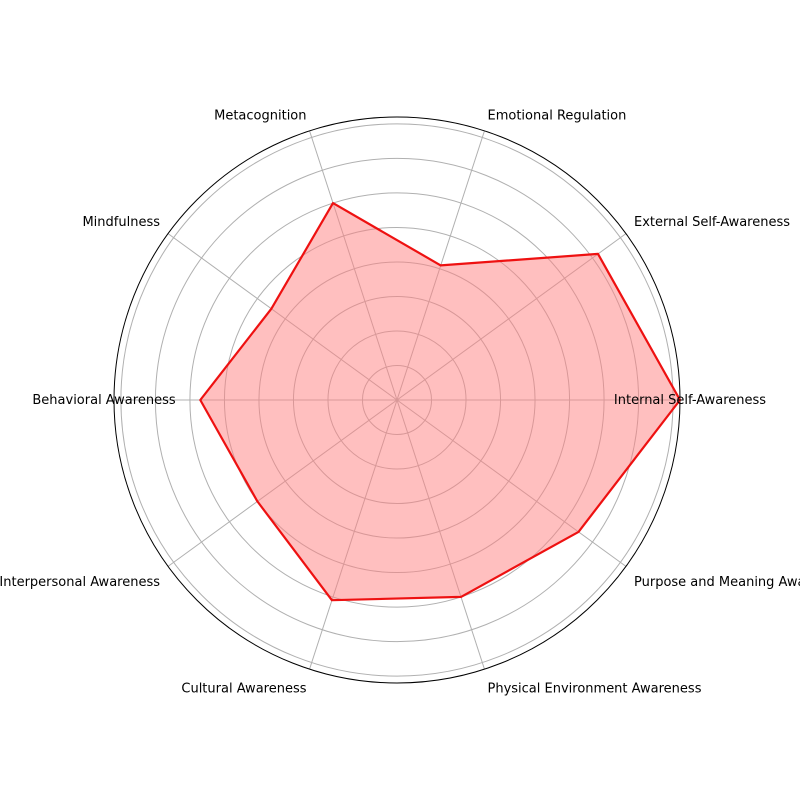  Describe the element at coordinates (557, 115) in the screenshot. I see `category-label-3: Emotional Regulation` at that location.